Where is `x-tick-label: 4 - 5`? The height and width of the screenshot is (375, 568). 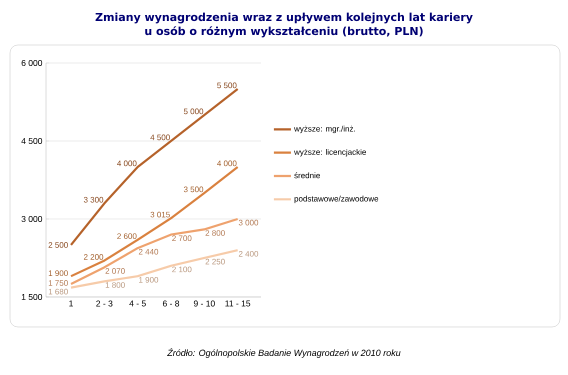
x-tick-label: 4 - 5 is located at coordinates (137, 303).